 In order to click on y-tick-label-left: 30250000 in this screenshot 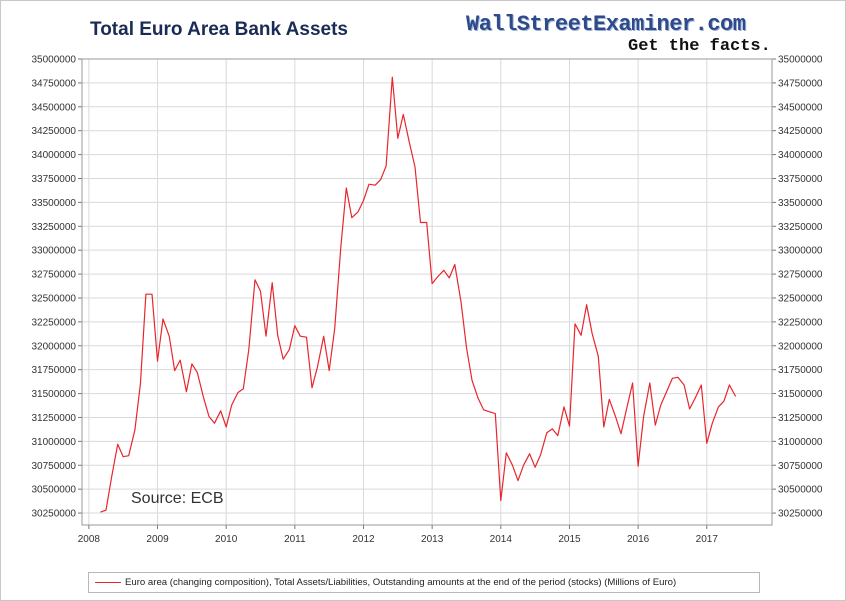, I will do `click(54, 514)`.